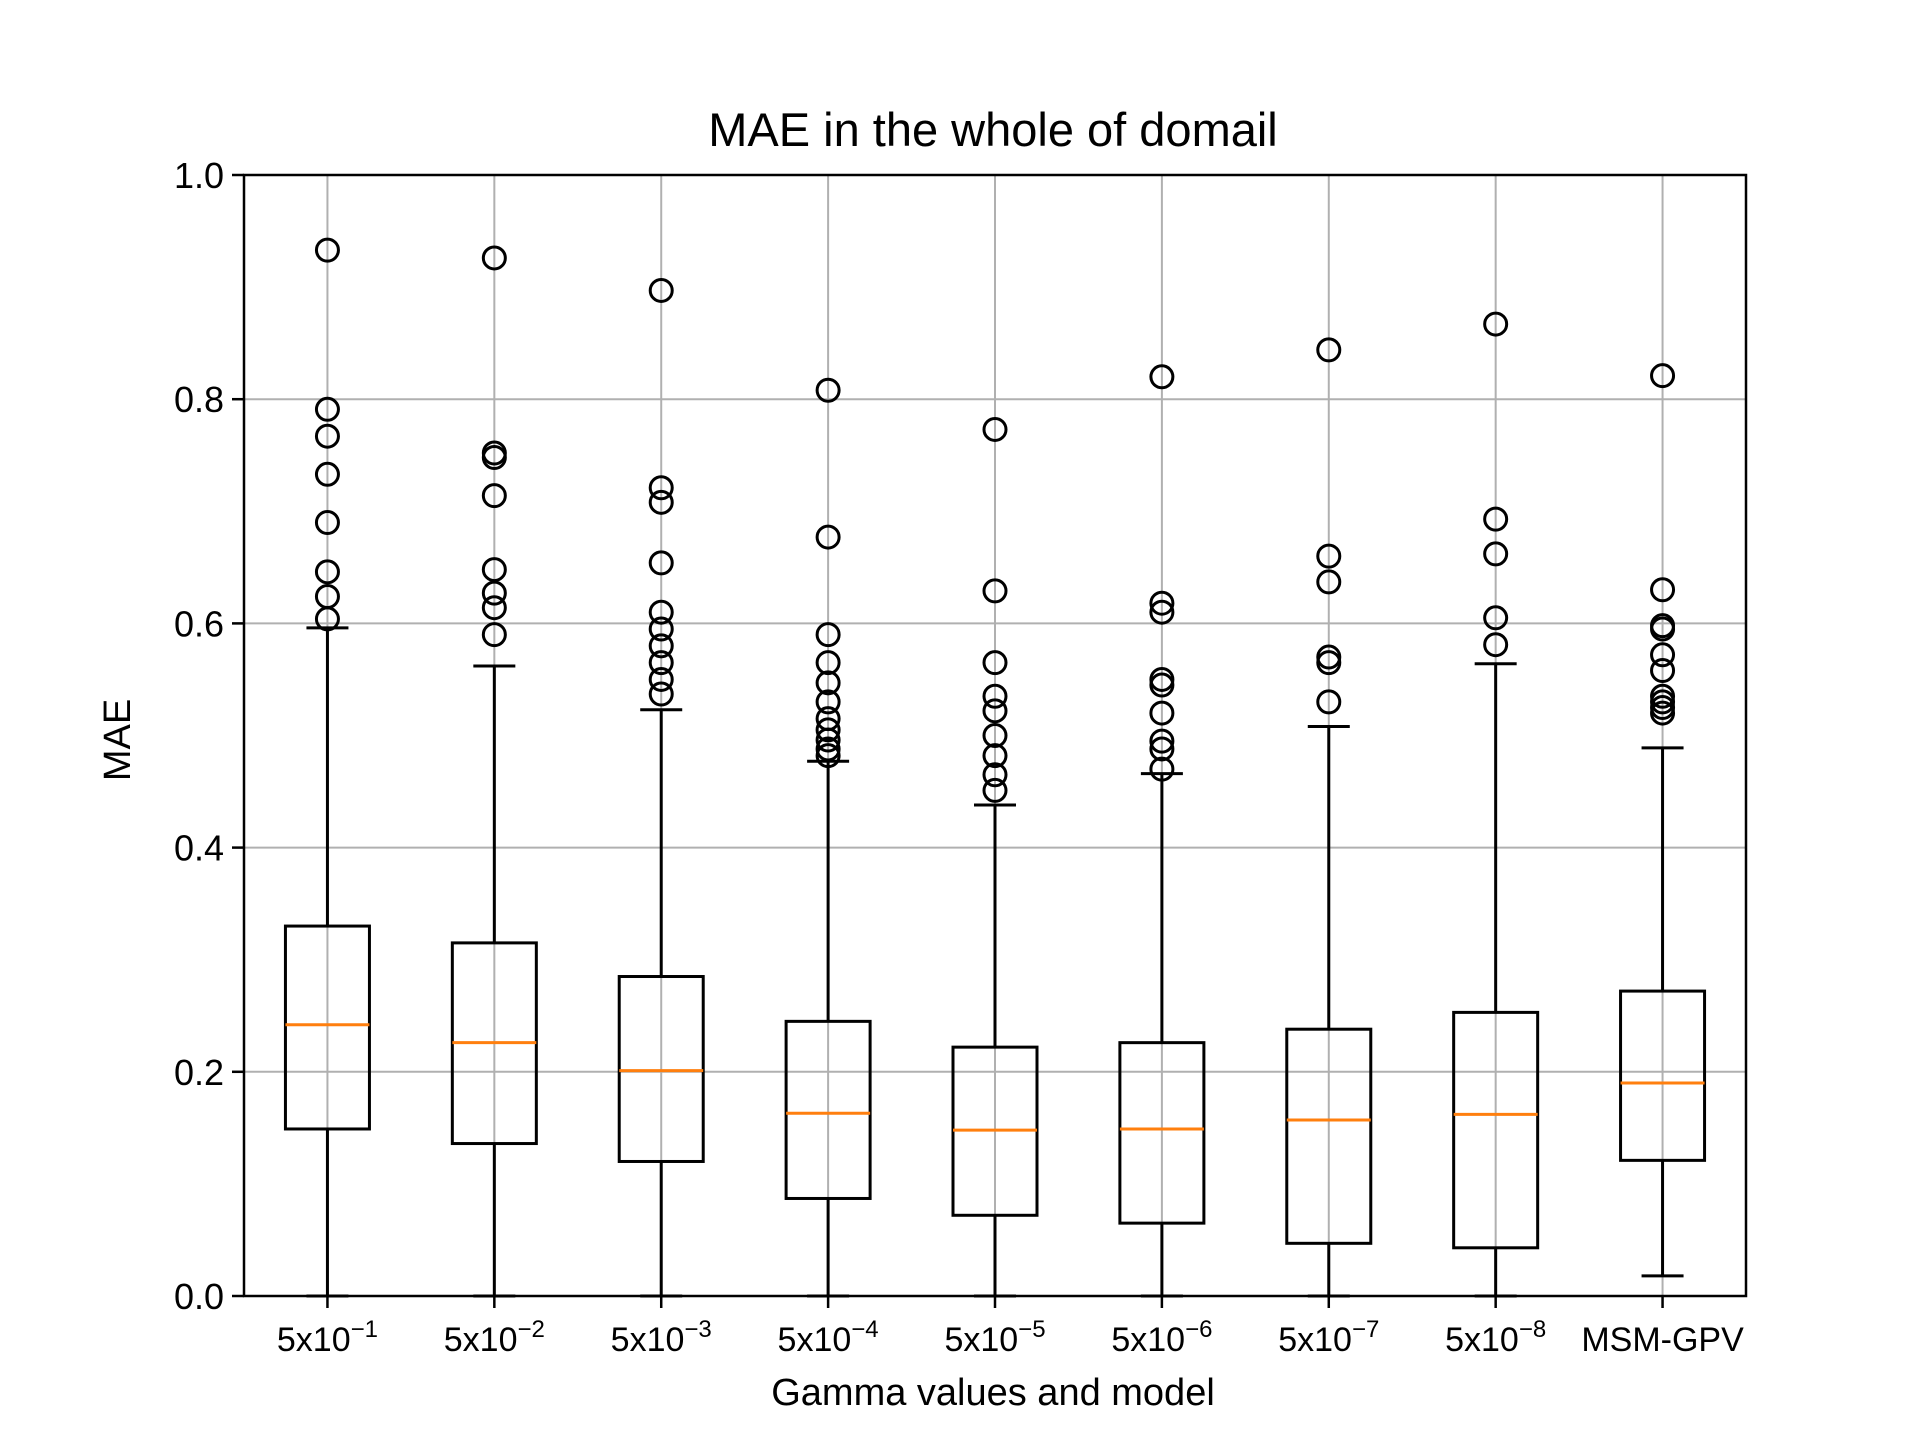  I want to click on x-tick-label-exponent: −5, so click(1031, 1329).